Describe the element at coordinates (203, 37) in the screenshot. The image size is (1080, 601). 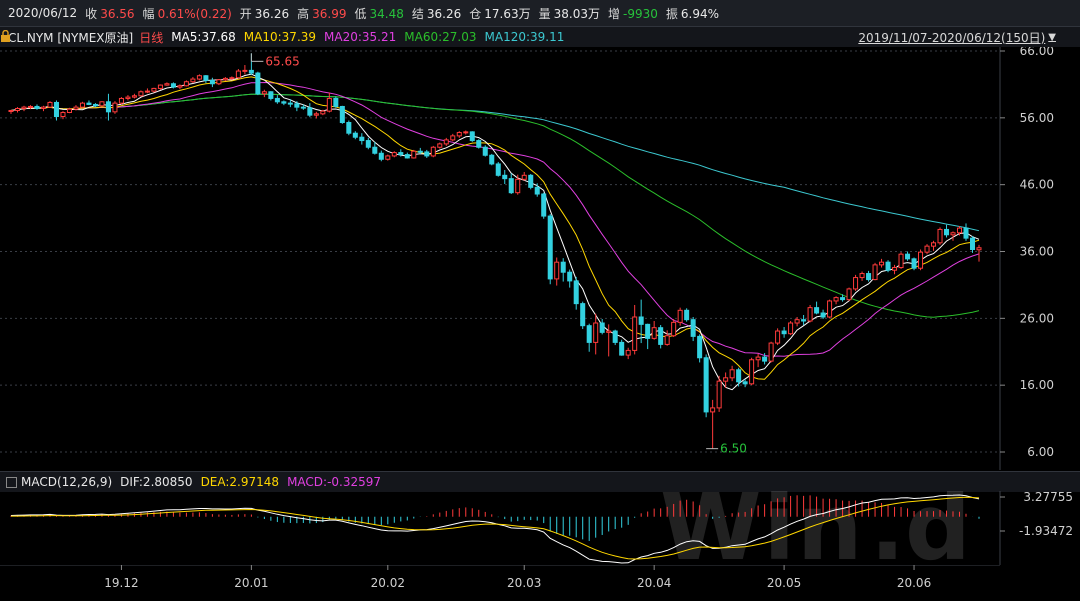
I see `ma5-legend: MA5:37.68` at that location.